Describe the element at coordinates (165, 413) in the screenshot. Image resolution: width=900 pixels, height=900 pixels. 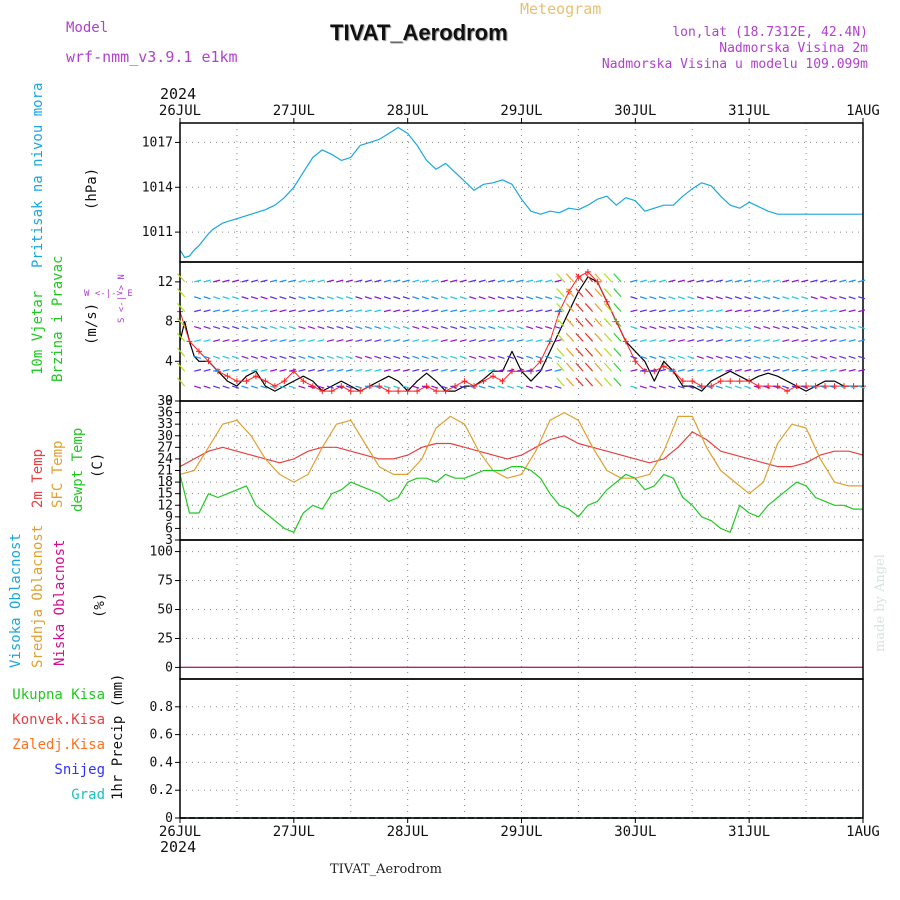
I see `y-tick-label: 36` at that location.